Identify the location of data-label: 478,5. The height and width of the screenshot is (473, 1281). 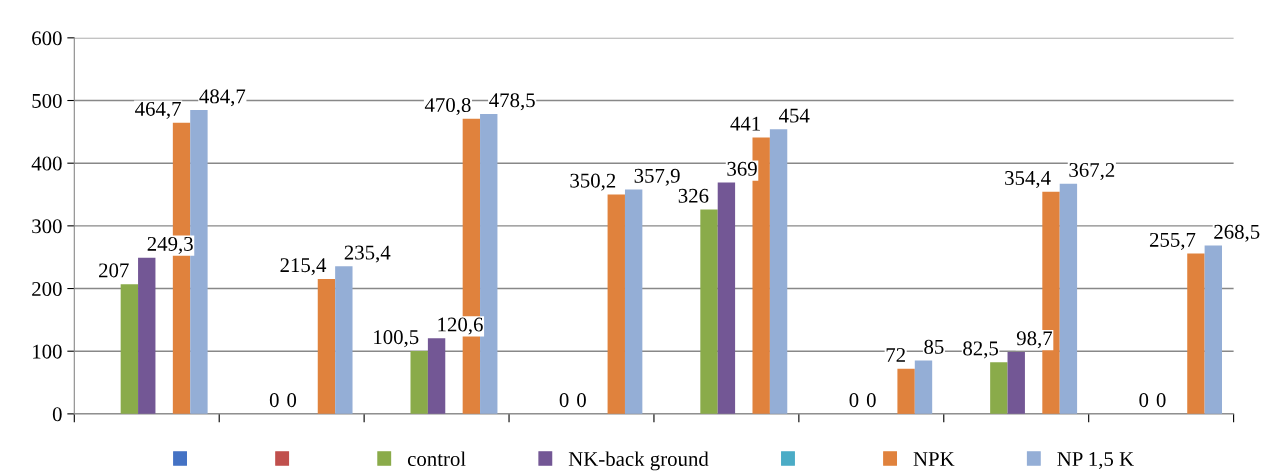
(512, 102).